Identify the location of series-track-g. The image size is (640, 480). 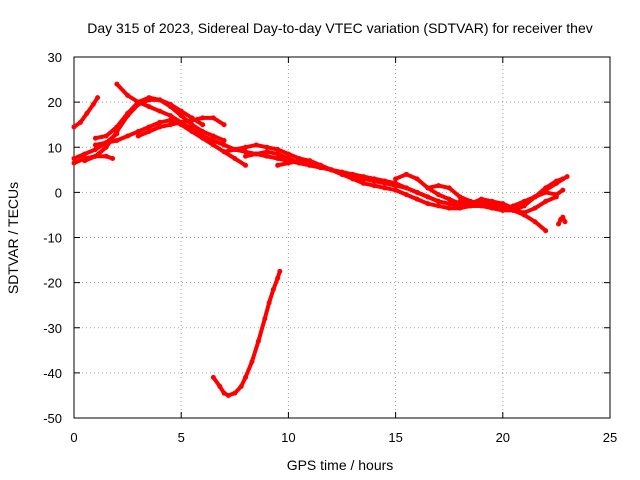
(170, 142).